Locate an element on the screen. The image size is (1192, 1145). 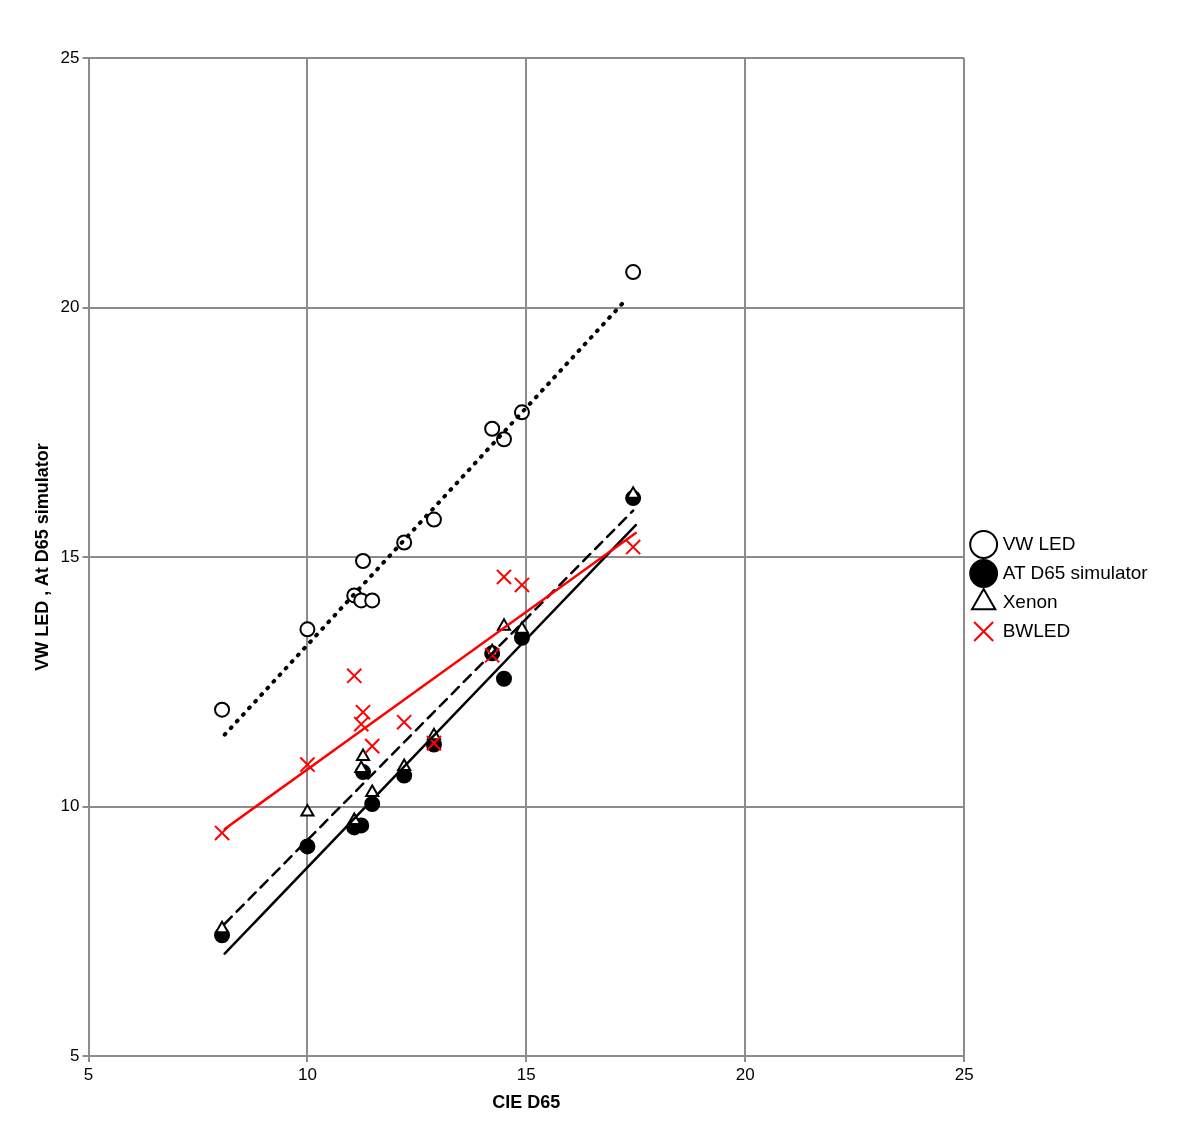
y-tick-label: 5 is located at coordinates (75, 1055).